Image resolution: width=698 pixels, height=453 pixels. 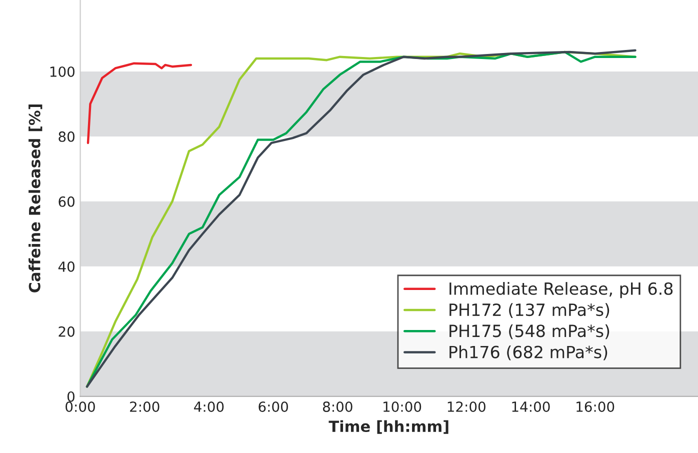 What do you see at coordinates (209, 406) in the screenshot?
I see `x-tick-label: 4:00` at bounding box center [209, 406].